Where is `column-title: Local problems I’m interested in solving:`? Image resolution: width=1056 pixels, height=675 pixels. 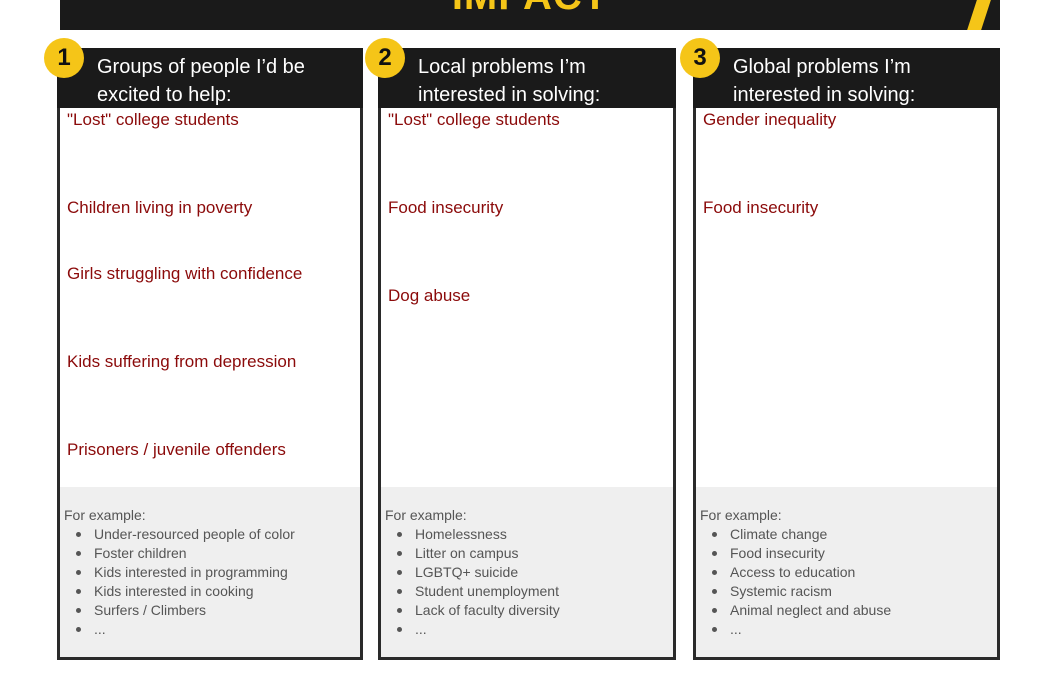
column-title: Local problems I’m interested in solving: is located at coordinates (509, 81).